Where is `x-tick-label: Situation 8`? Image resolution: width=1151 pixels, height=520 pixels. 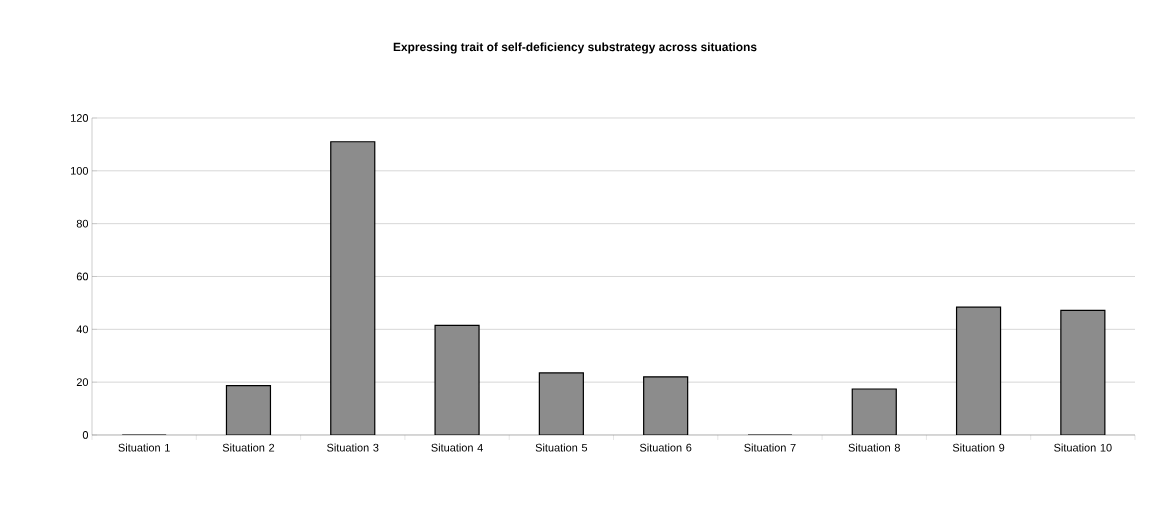 x-tick-label: Situation 8 is located at coordinates (874, 447).